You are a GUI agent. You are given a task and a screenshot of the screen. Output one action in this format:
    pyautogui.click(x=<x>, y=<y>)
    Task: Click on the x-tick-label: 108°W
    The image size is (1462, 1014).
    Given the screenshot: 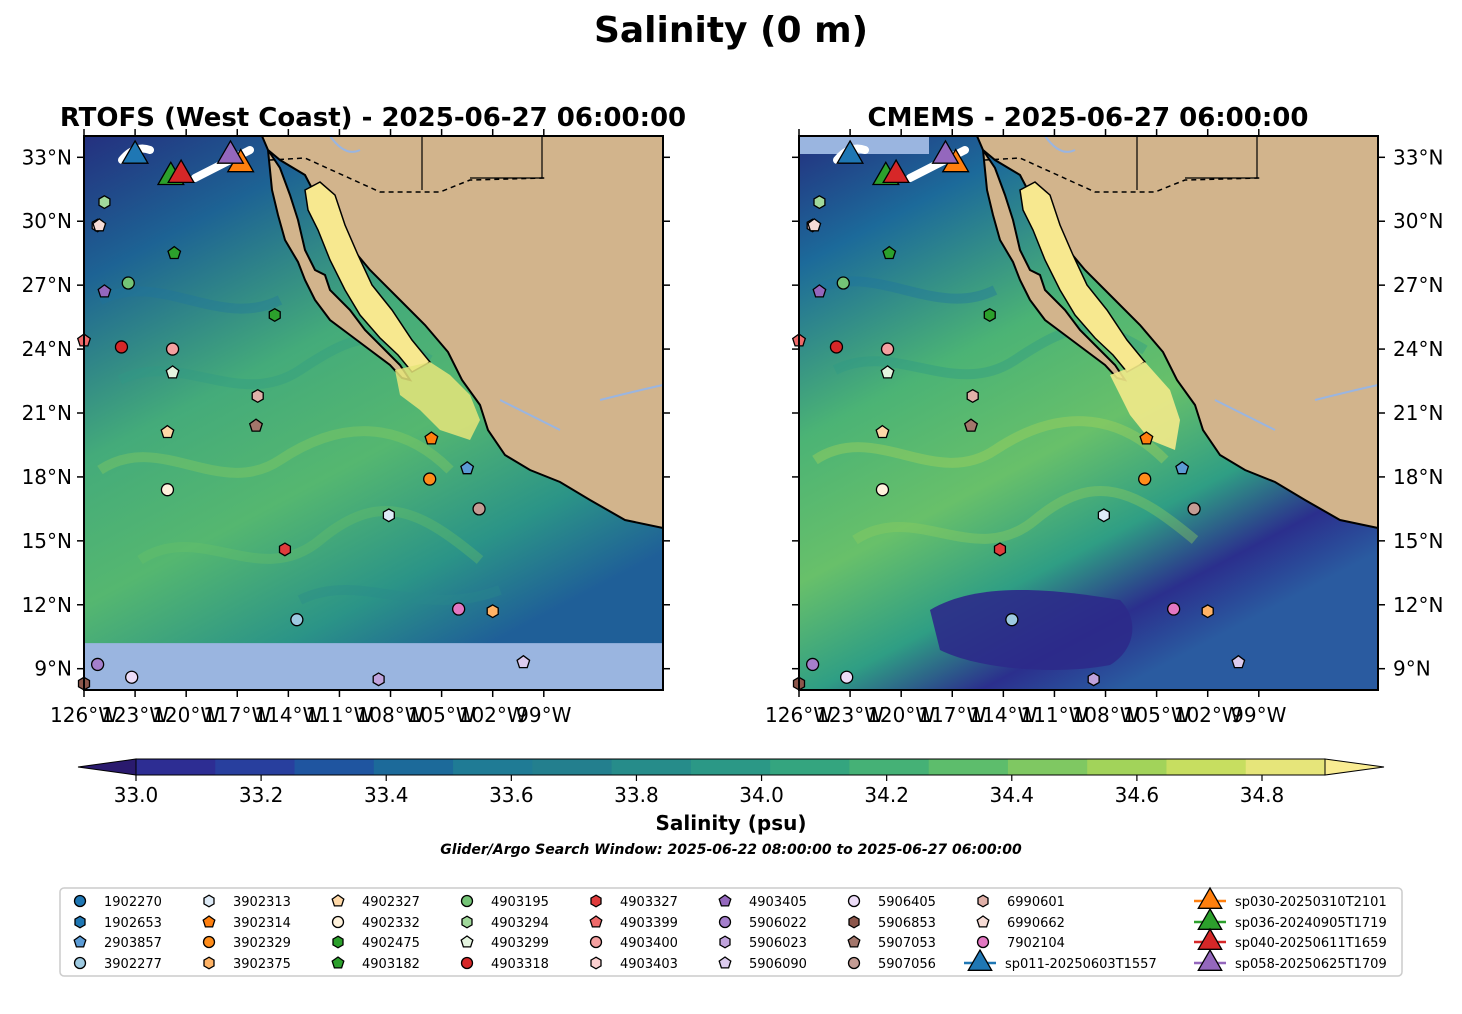 What is the action you would take?
    pyautogui.click(x=1106, y=715)
    